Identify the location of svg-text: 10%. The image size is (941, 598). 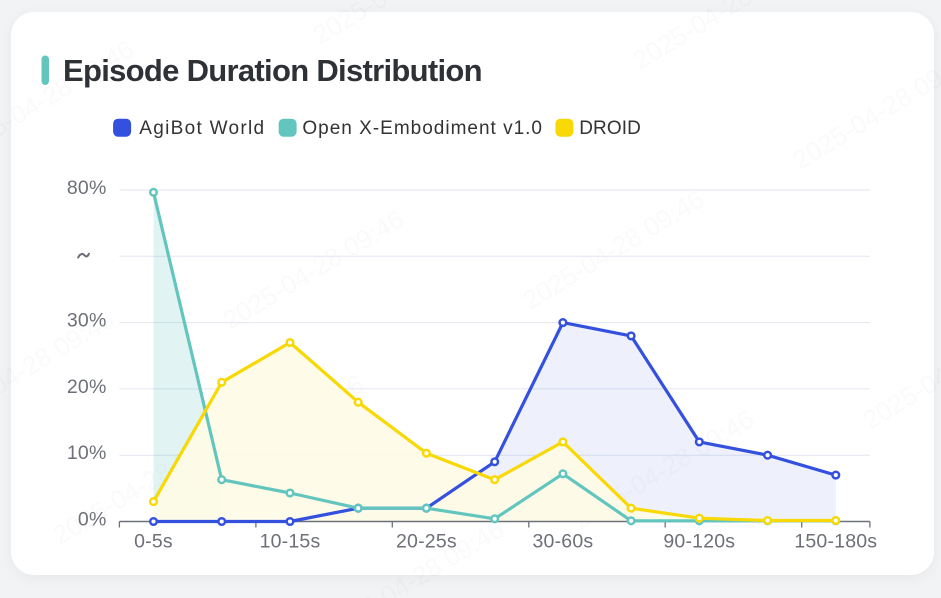
(87, 453).